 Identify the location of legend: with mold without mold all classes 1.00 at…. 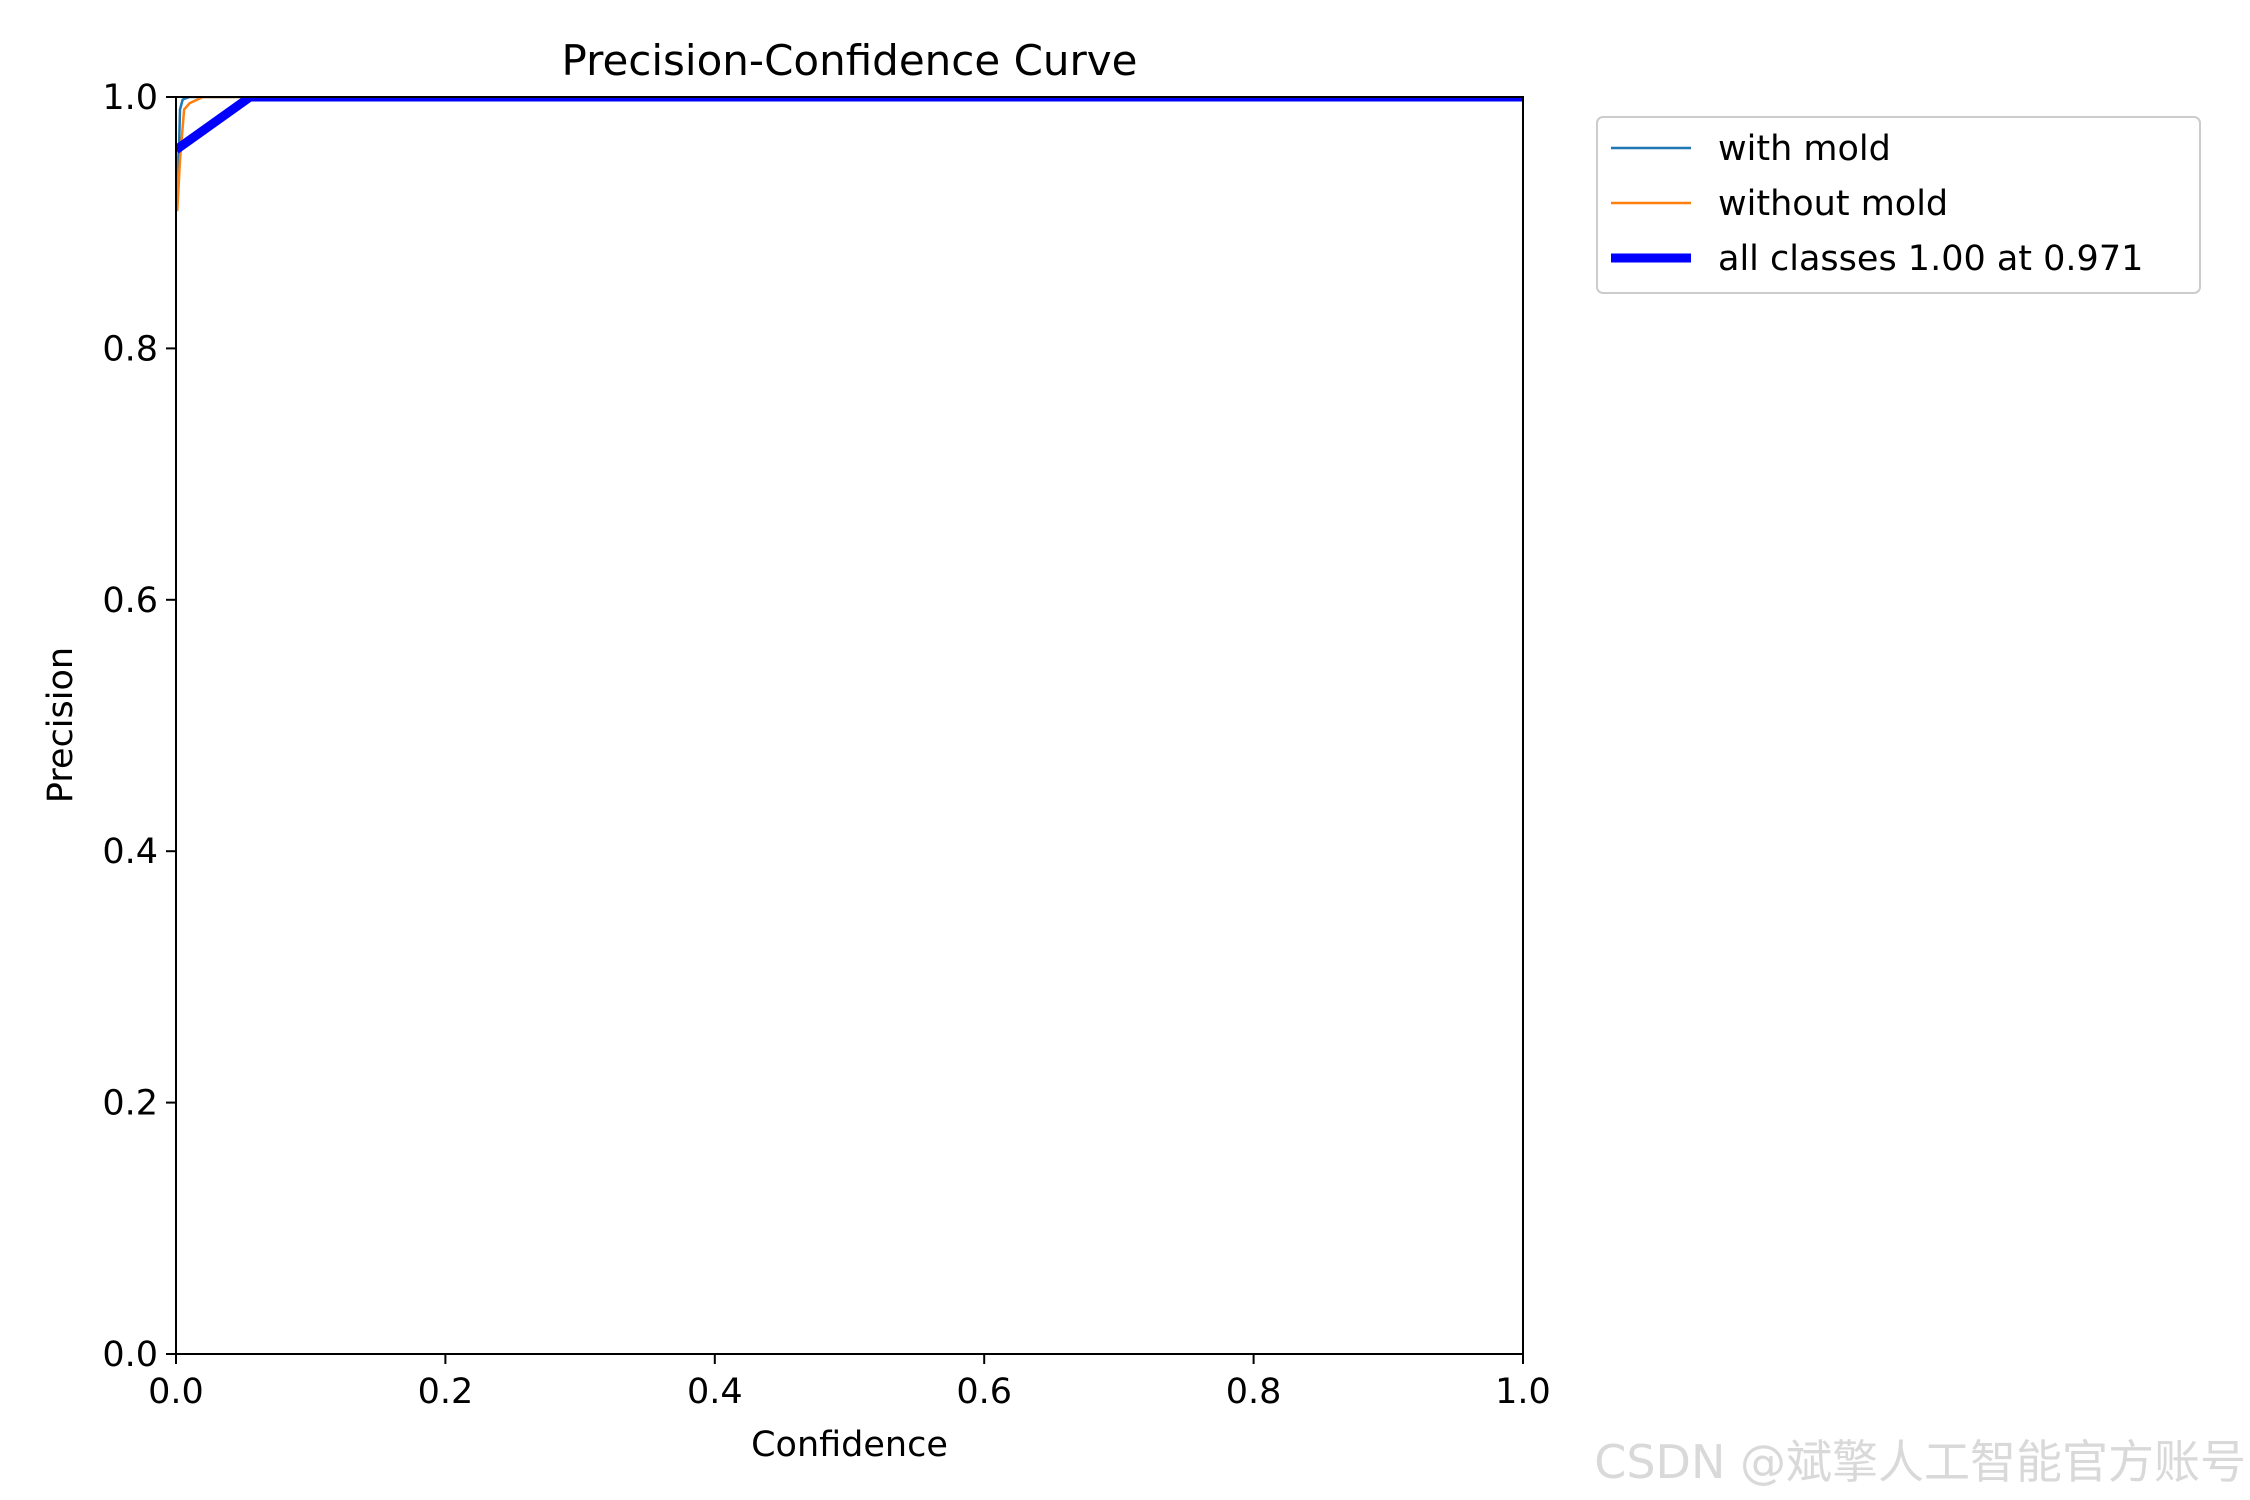
(1898, 205).